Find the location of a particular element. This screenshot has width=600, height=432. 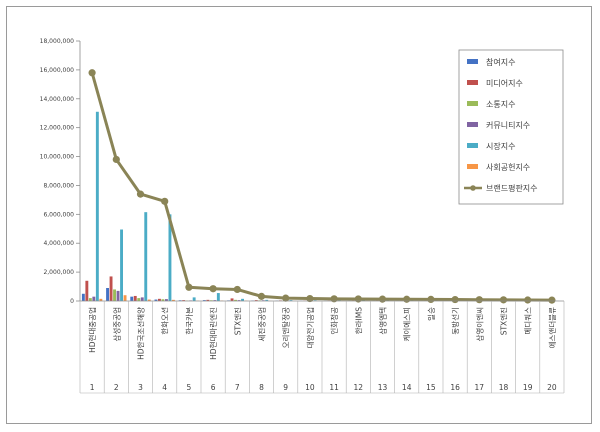

y-tick-label: 8,000,000 is located at coordinates (58, 185).